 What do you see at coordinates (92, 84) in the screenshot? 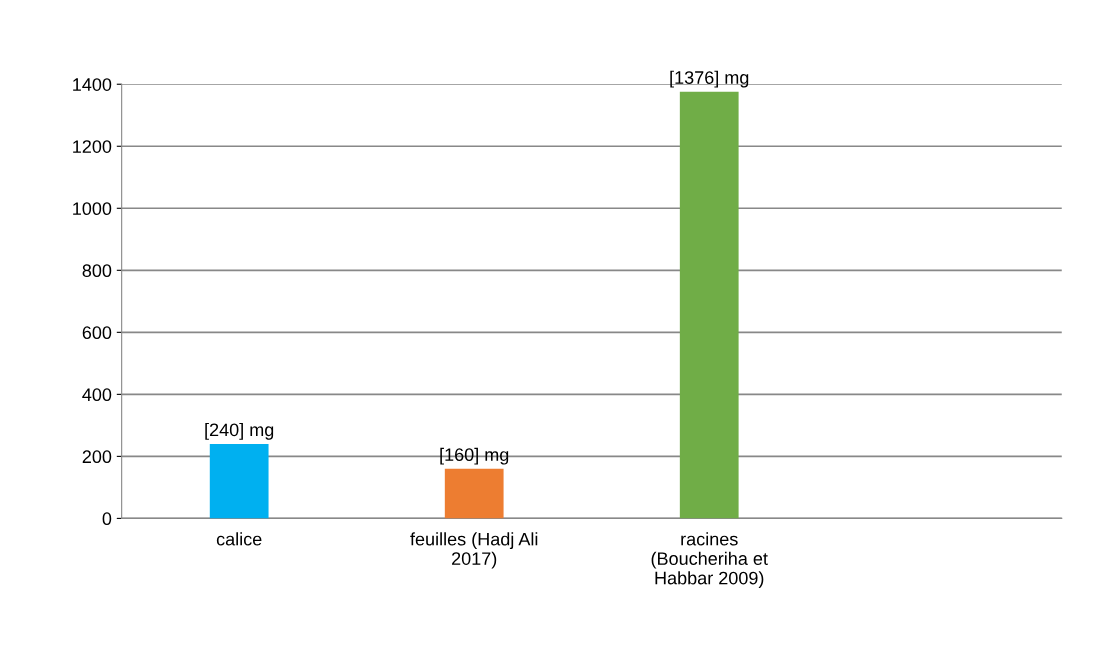
I see `y-tick-label: 1400` at bounding box center [92, 84].